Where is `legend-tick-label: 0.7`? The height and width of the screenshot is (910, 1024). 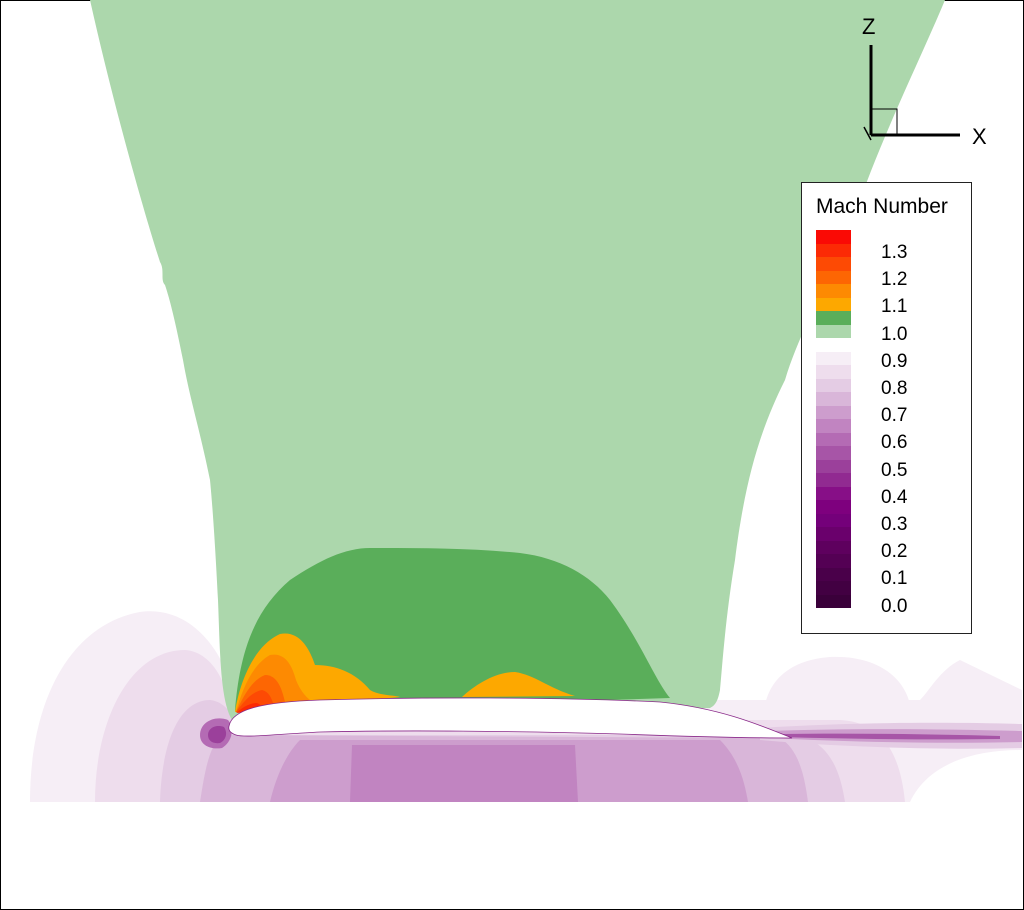
legend-tick-label: 0.7 is located at coordinates (894, 416).